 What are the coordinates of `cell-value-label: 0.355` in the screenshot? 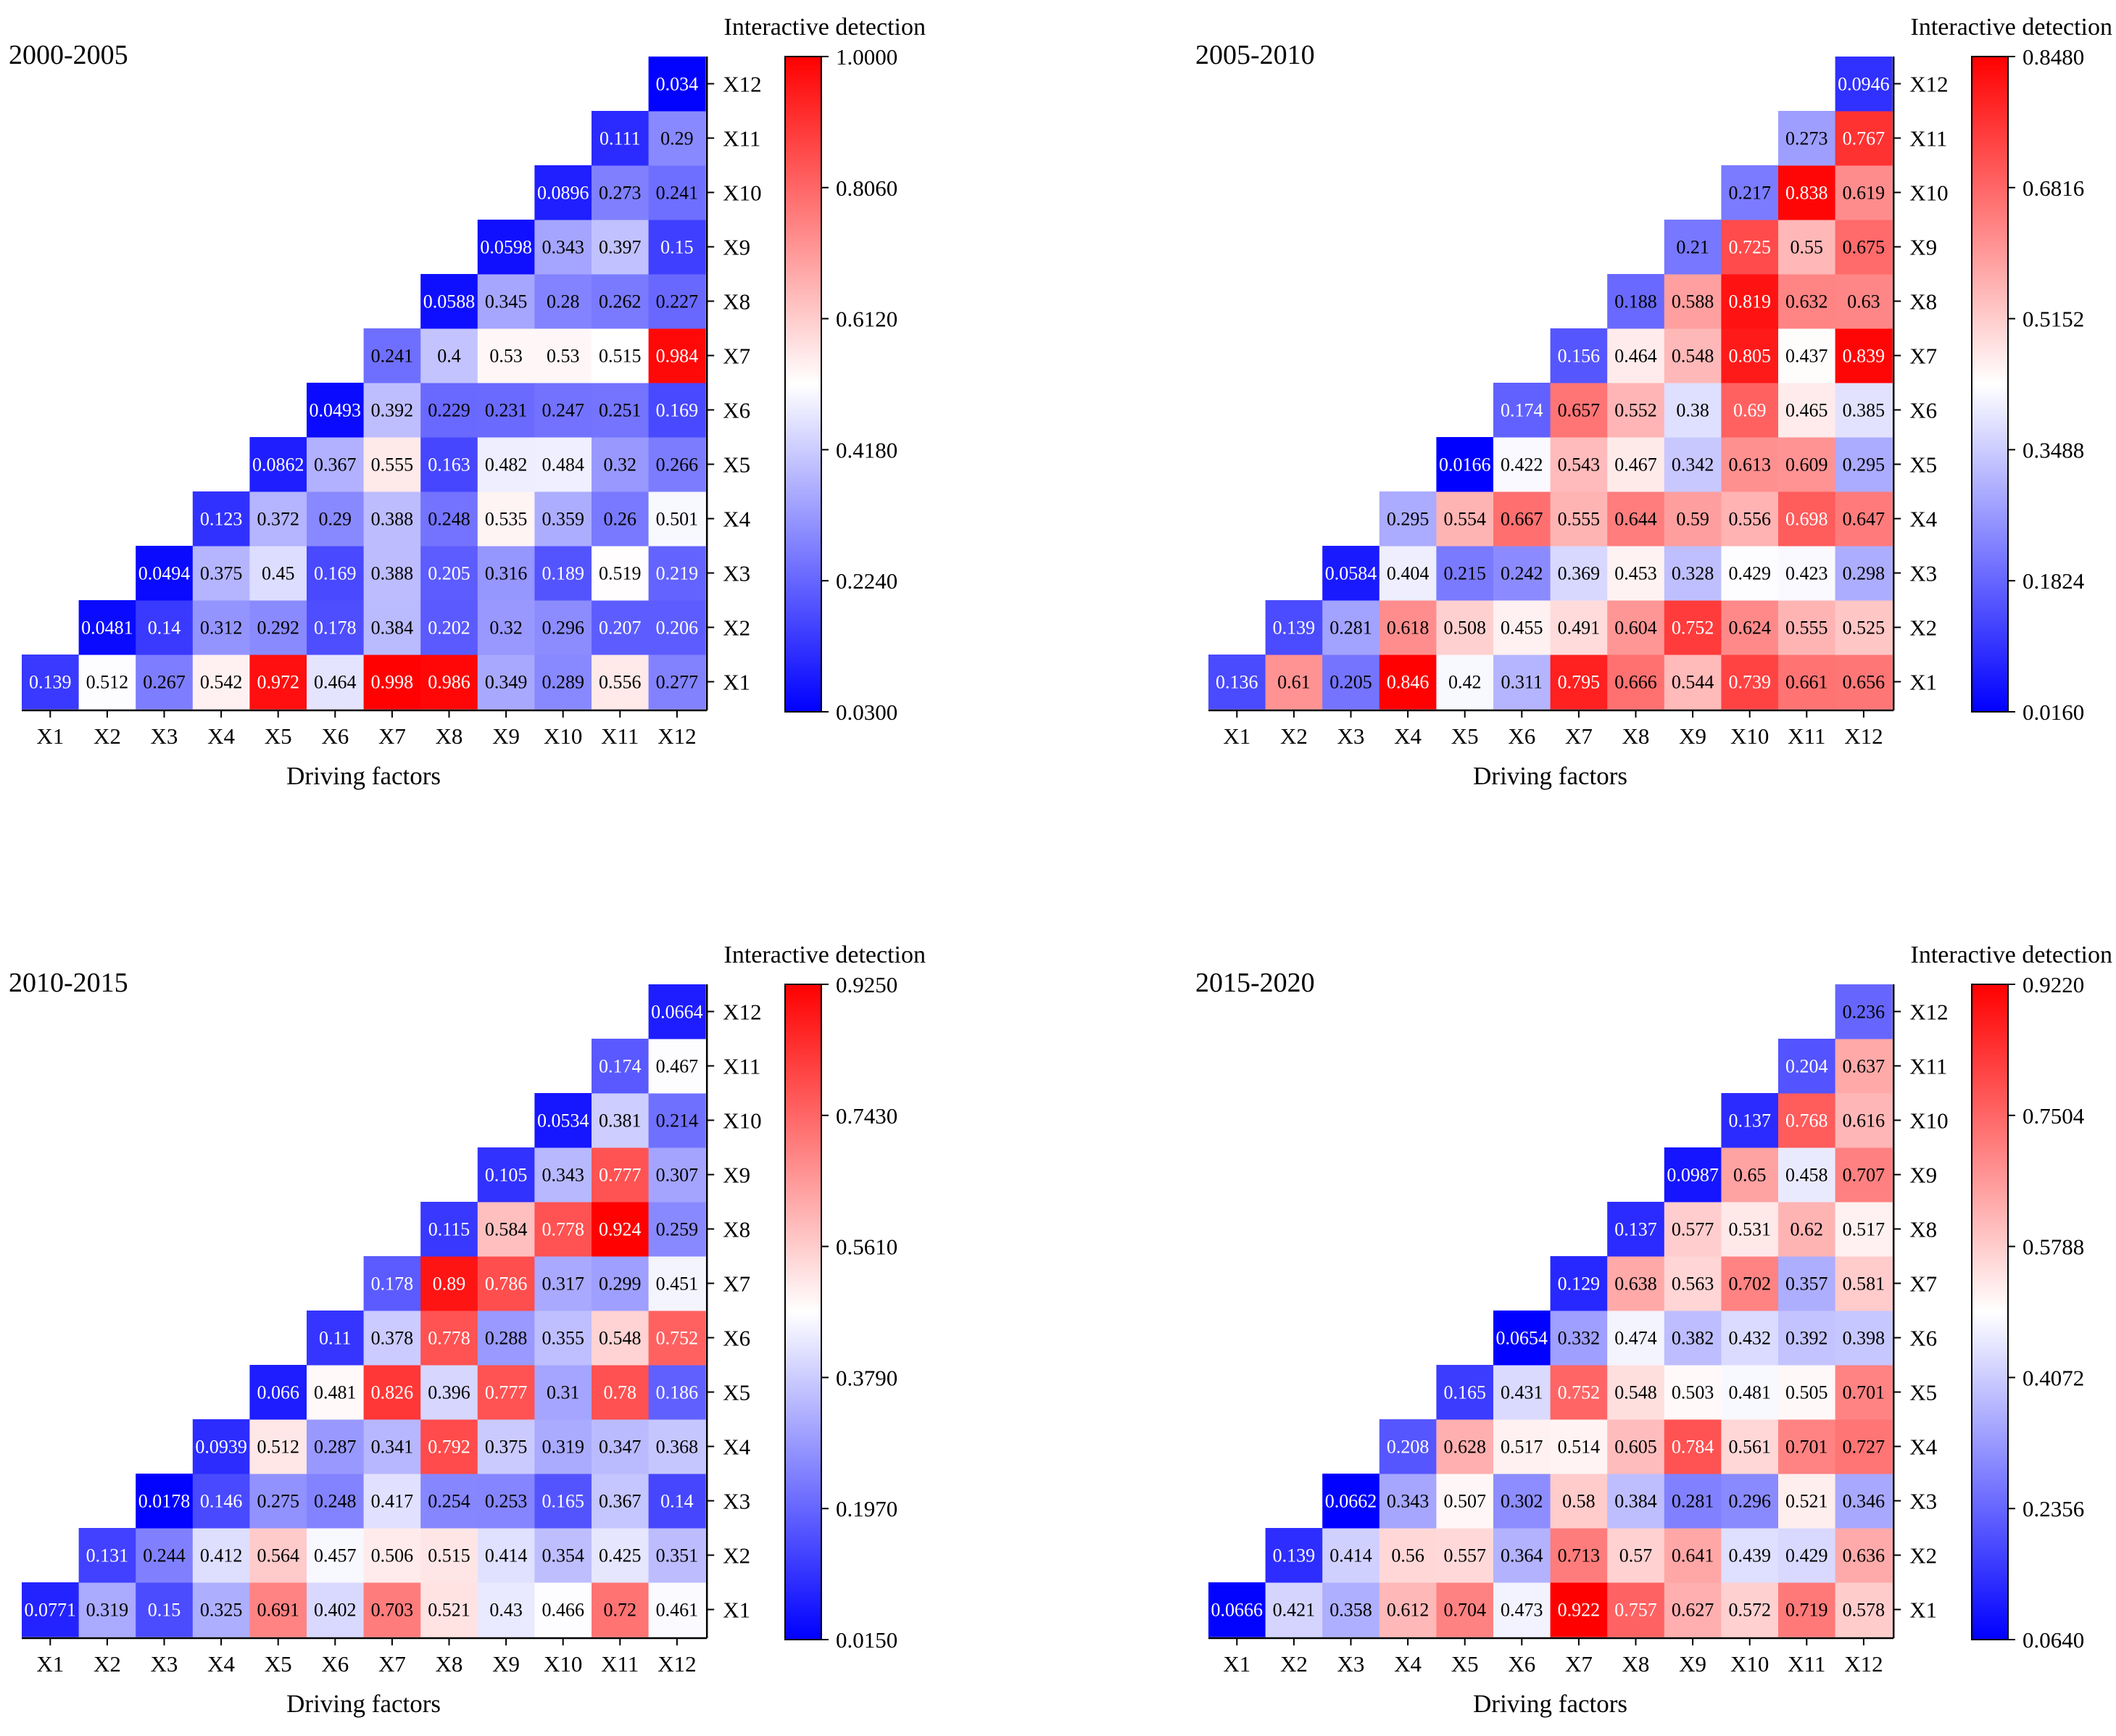 It's located at (563, 1338).